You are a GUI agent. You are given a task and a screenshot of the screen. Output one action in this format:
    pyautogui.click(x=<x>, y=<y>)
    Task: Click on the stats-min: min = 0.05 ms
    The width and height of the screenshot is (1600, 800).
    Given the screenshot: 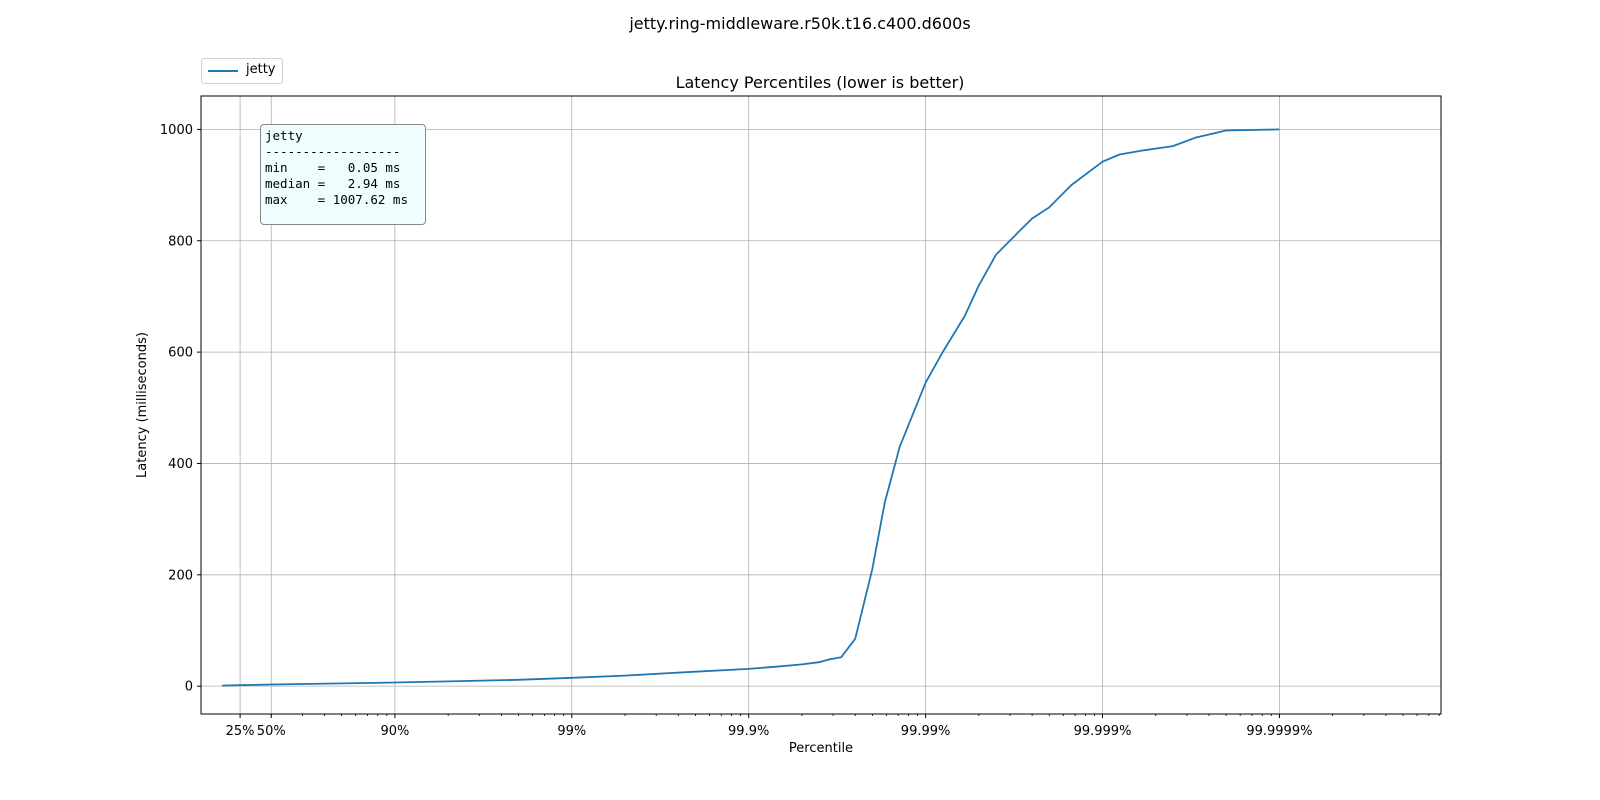 What is the action you would take?
    pyautogui.click(x=333, y=167)
    